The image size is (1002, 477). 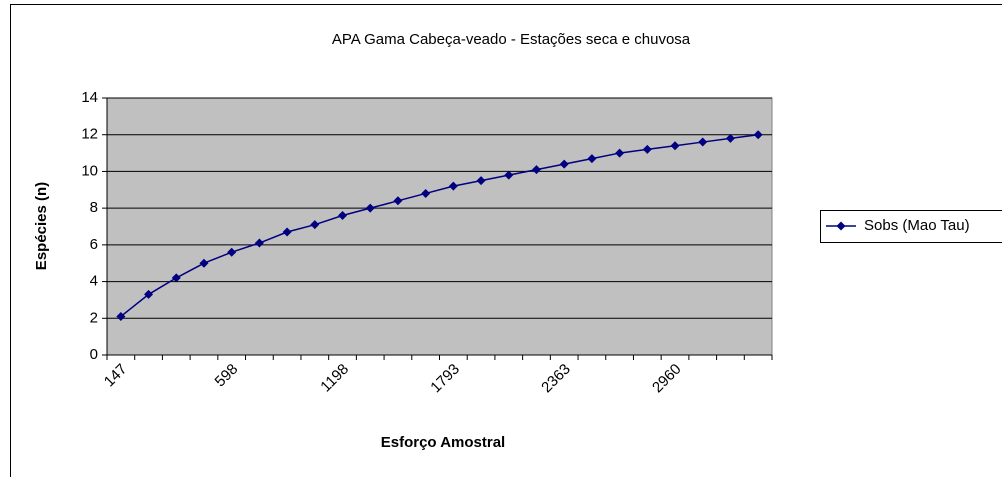 I want to click on legend-marker, so click(x=841, y=226).